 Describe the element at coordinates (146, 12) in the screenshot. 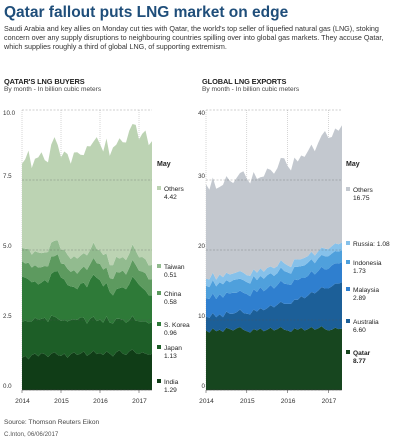

I see `page-title: Qatar fallout puts LNG market on edge` at that location.